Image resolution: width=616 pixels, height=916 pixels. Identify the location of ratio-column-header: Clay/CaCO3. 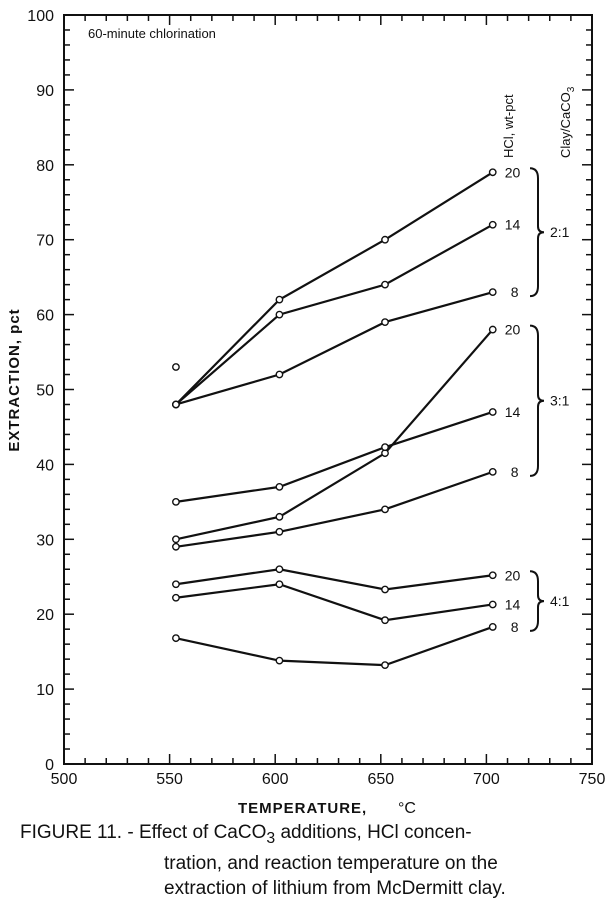
(567, 122).